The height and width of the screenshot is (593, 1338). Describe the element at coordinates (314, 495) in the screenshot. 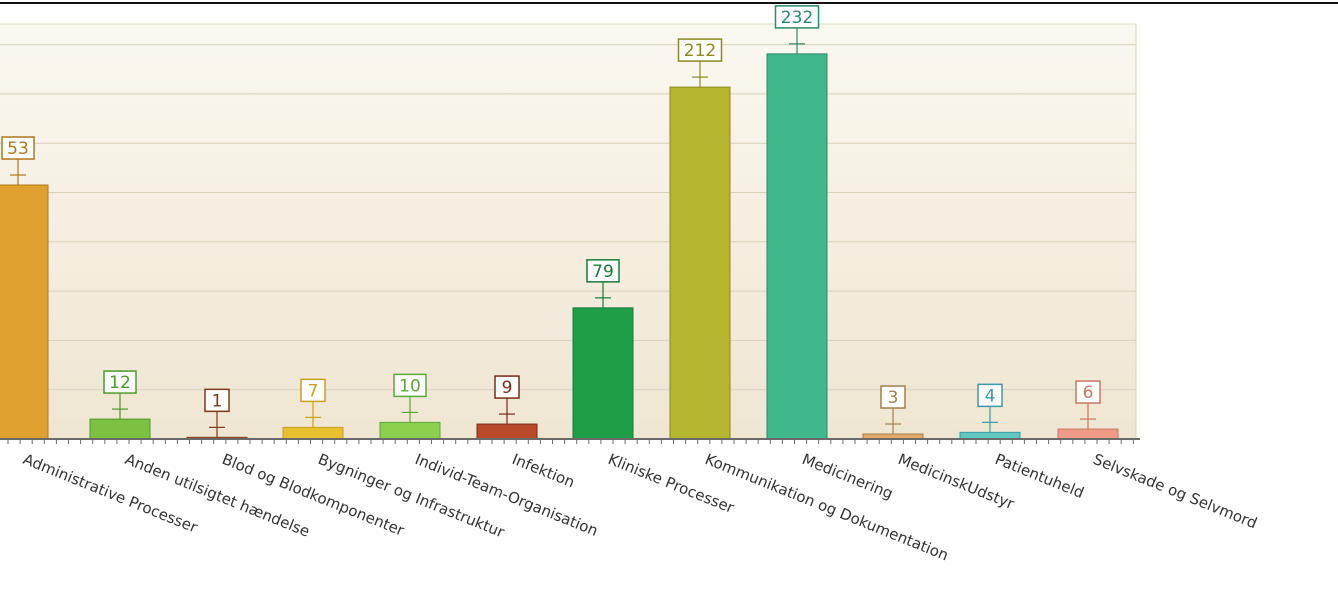

I see `x-tick-label: Blod og Blodkomponenter` at that location.